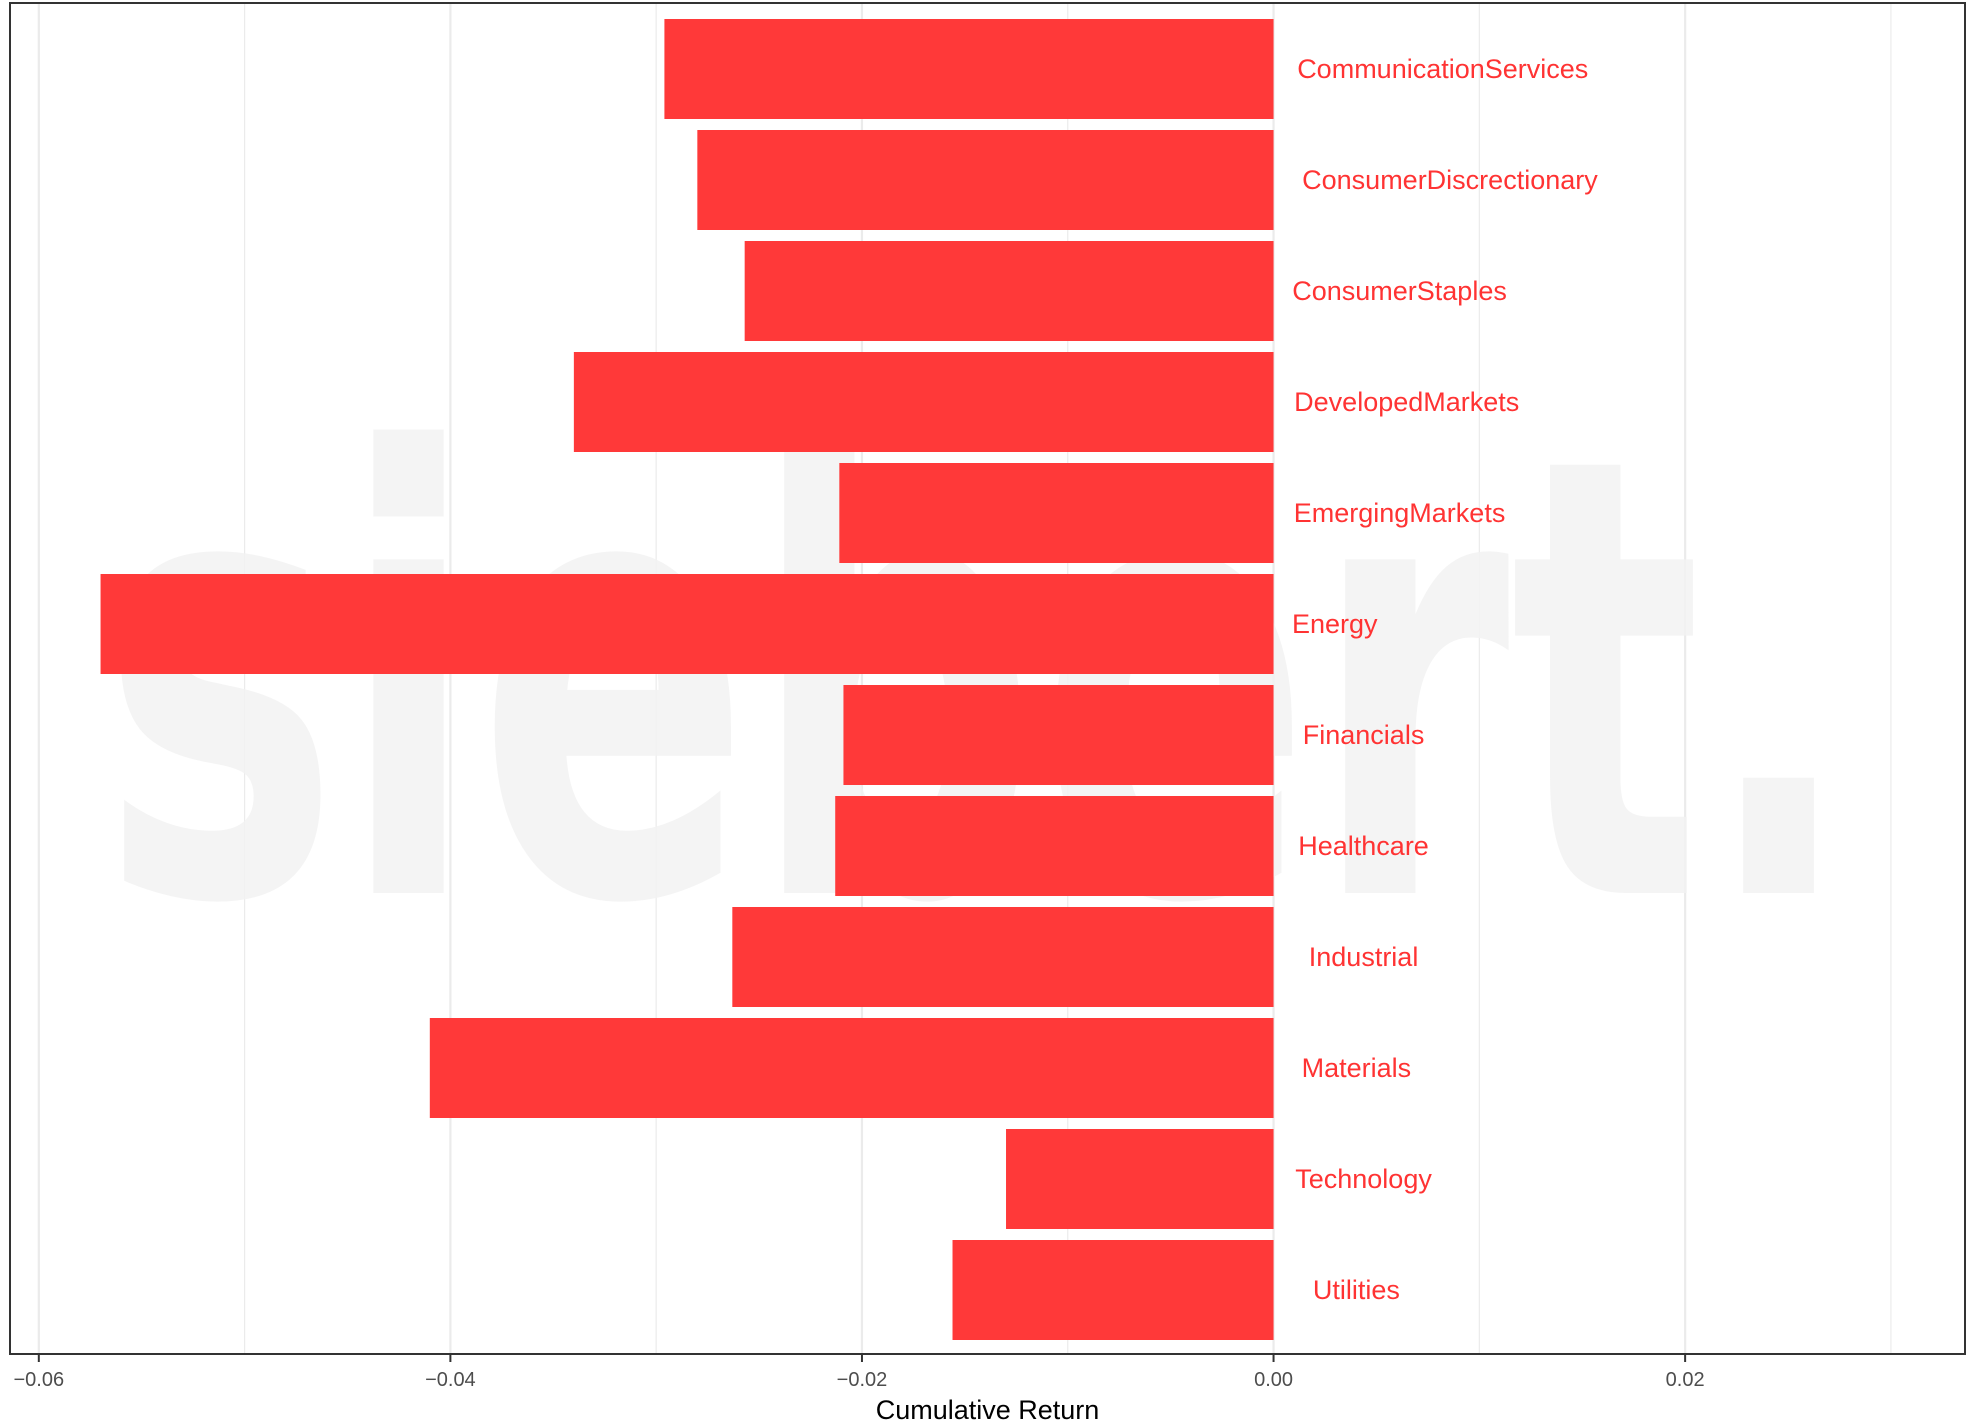 The height and width of the screenshot is (1421, 1977). Describe the element at coordinates (450, 1380) in the screenshot. I see `x-tick-label-1: −0.04` at that location.